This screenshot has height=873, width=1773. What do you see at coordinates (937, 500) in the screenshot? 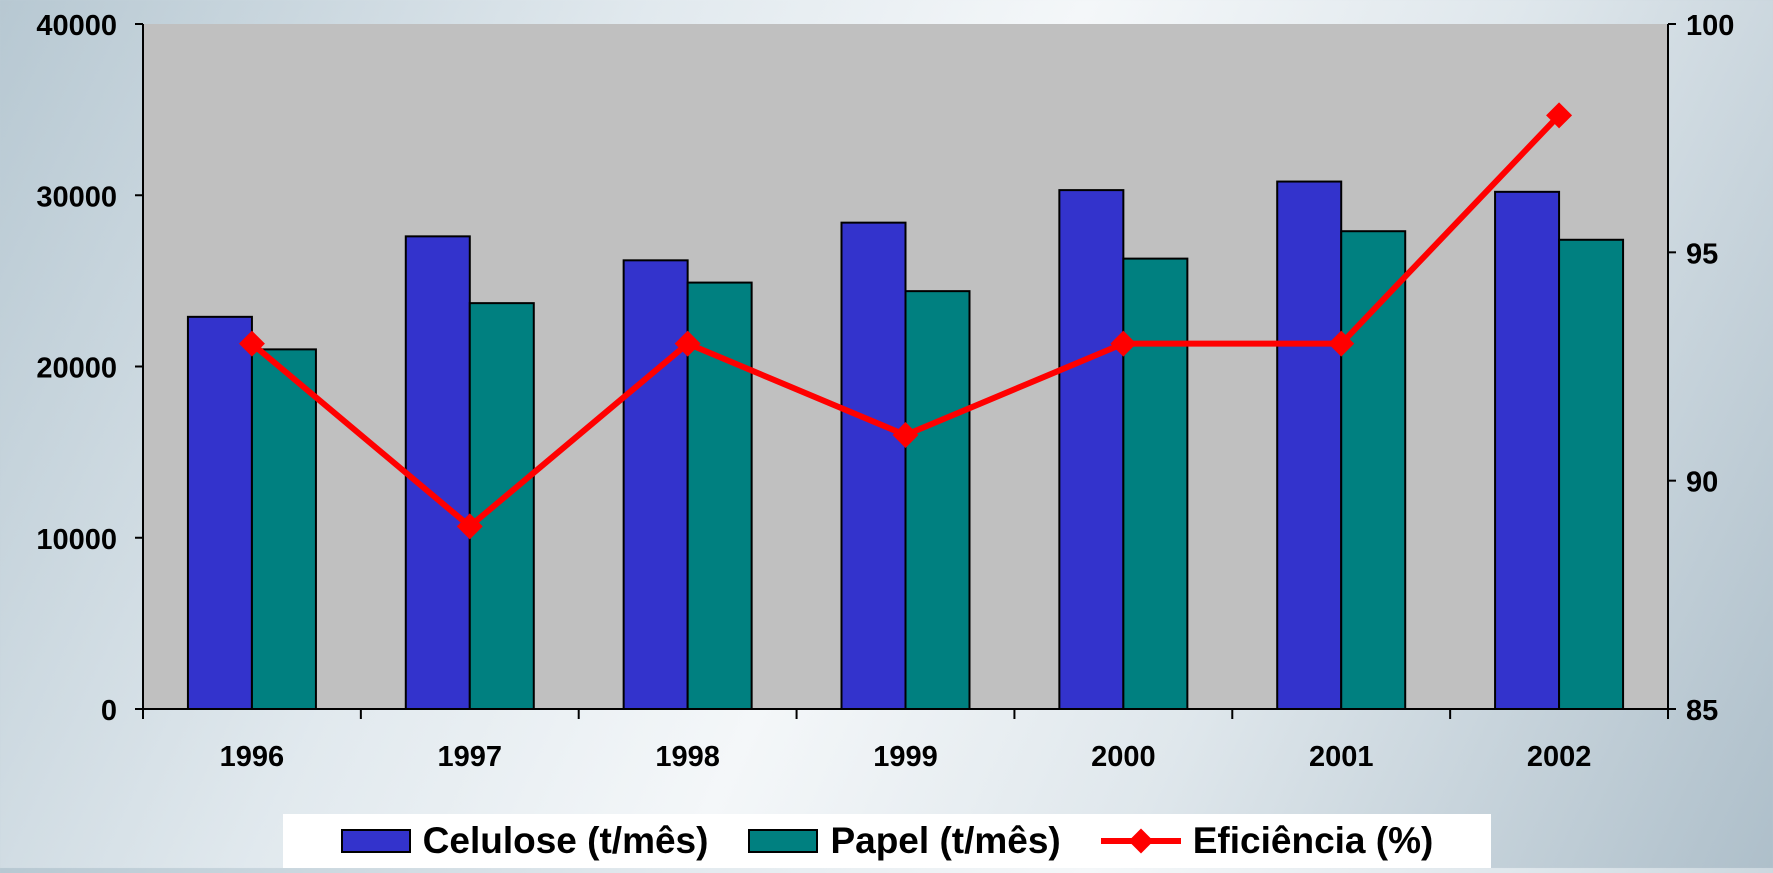
I see `bar-papel-1999` at bounding box center [937, 500].